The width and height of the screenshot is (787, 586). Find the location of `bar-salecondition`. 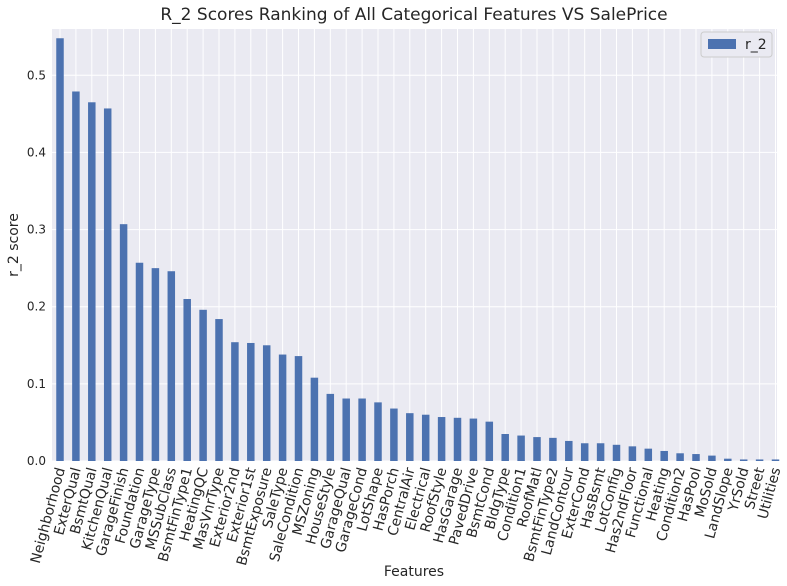

bar-salecondition is located at coordinates (298, 408).